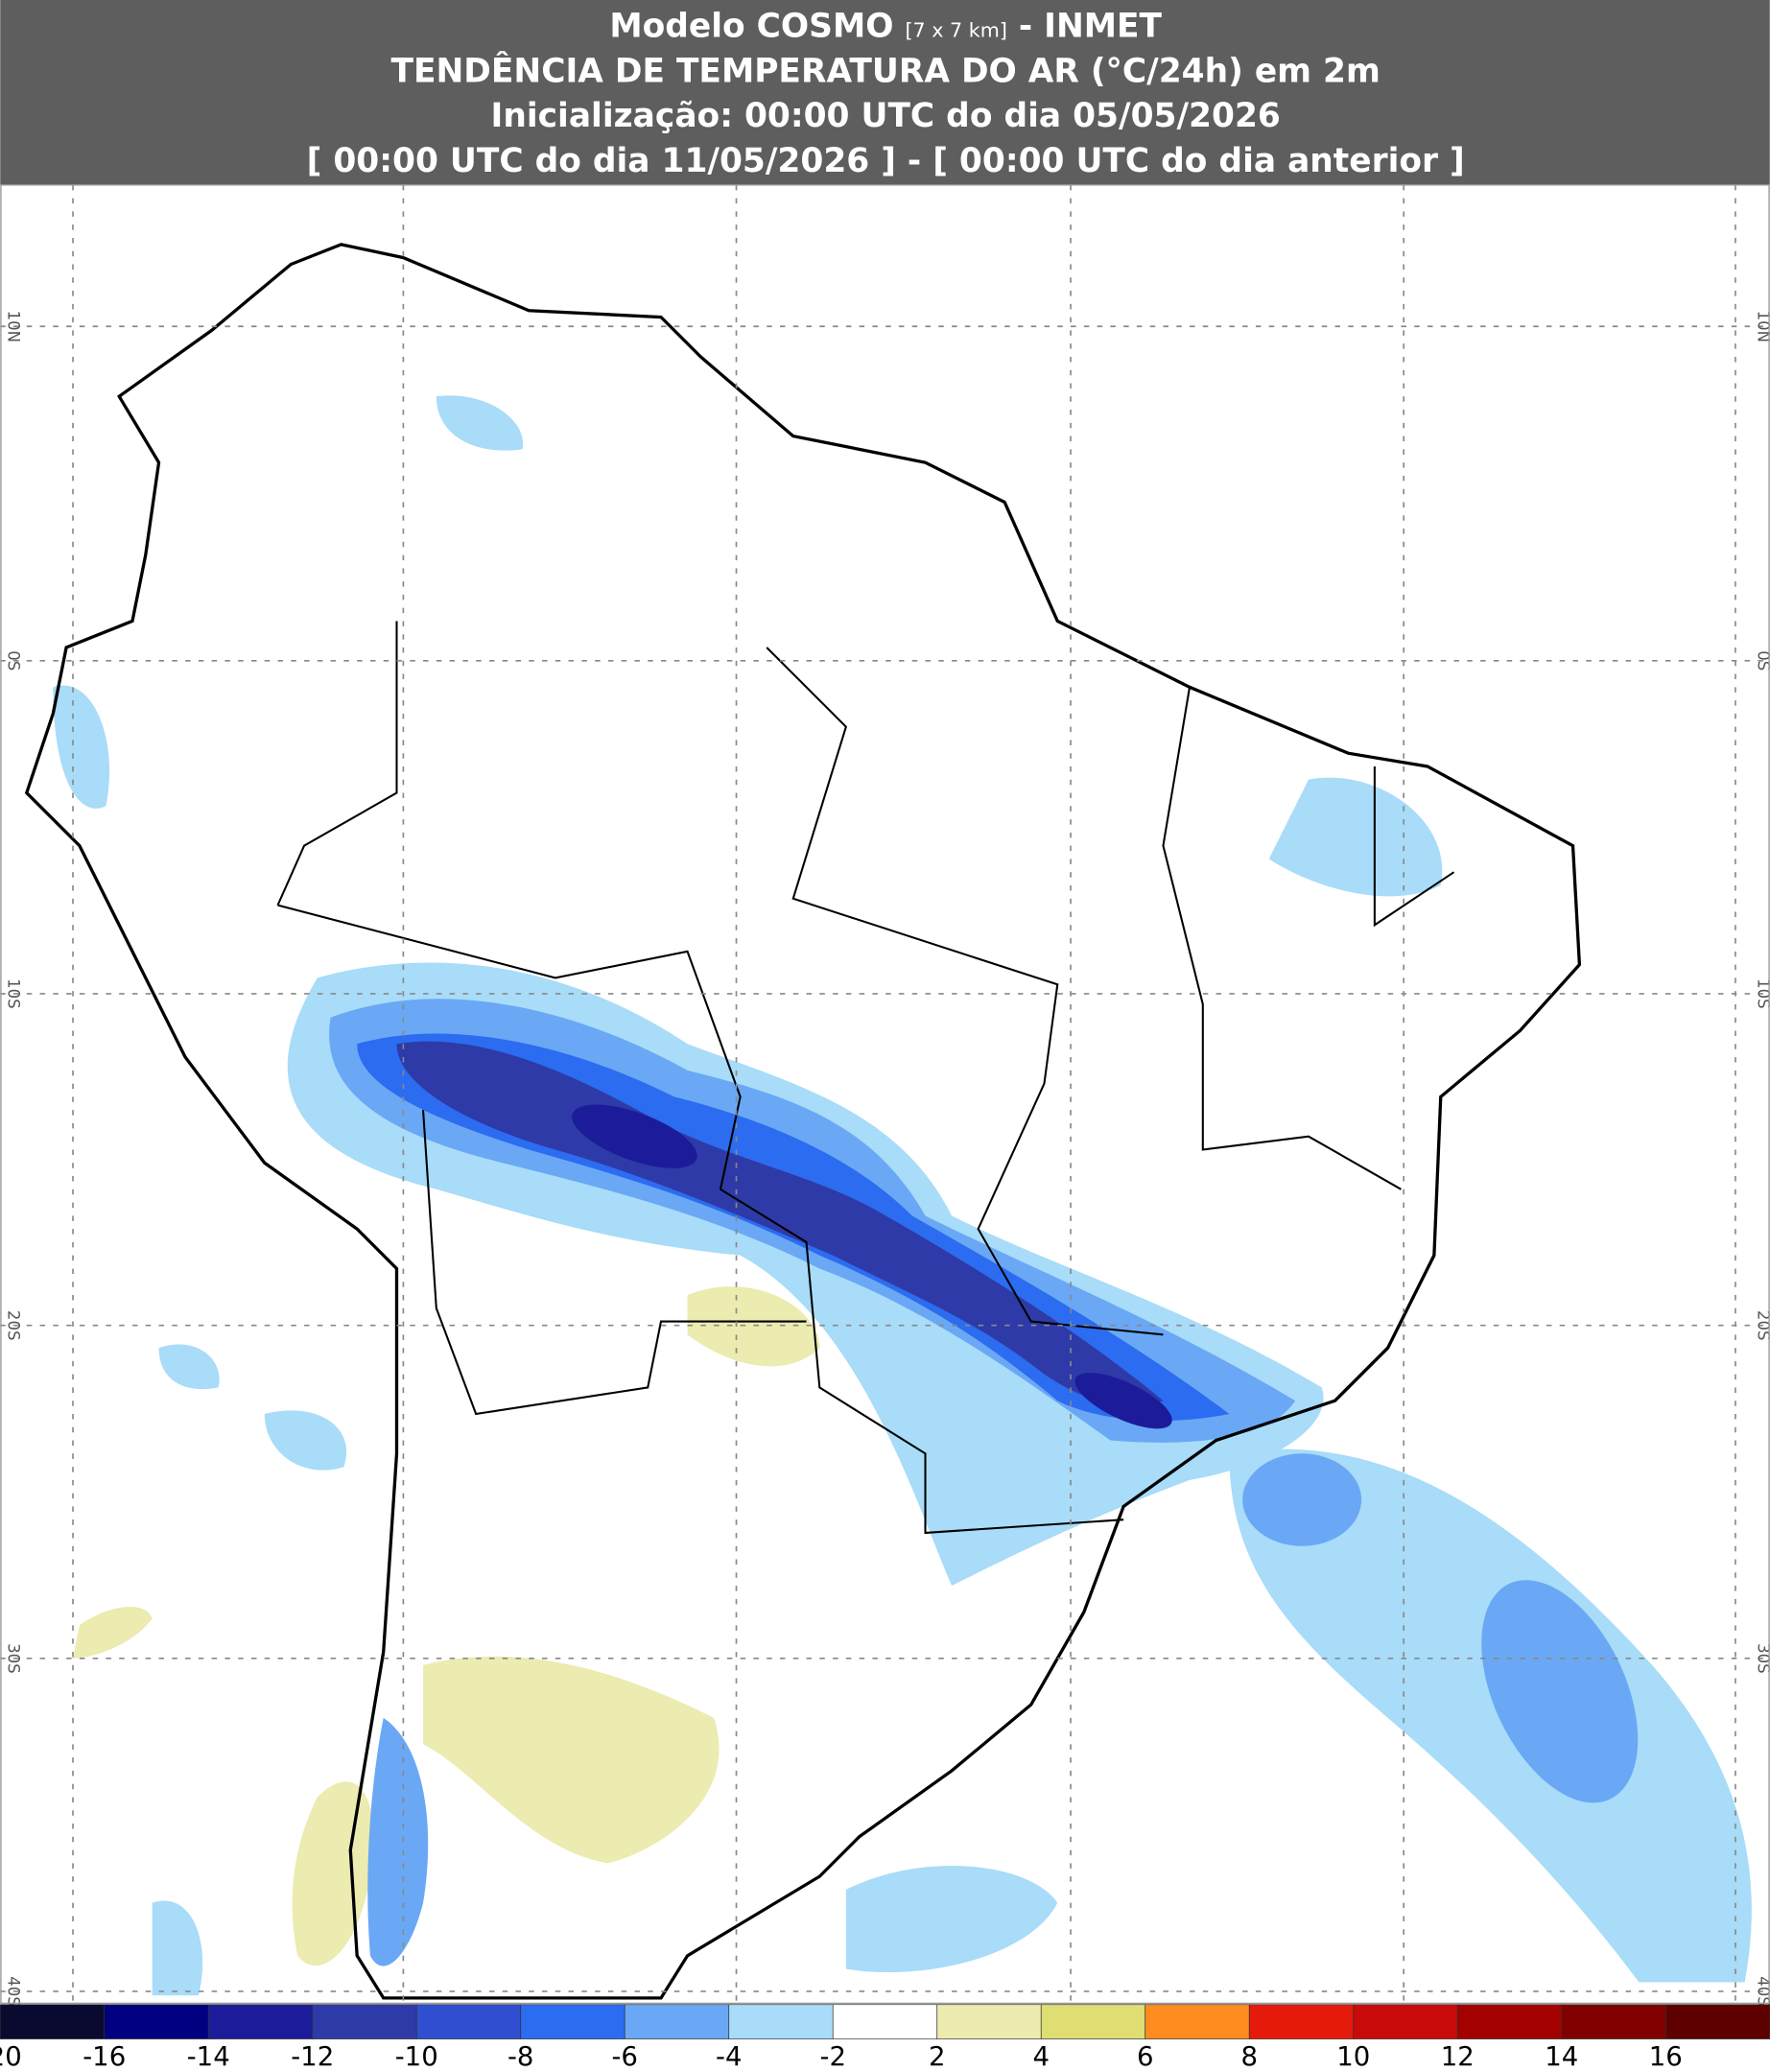  What do you see at coordinates (104, 2056) in the screenshot?
I see `colorbar-label: -16` at bounding box center [104, 2056].